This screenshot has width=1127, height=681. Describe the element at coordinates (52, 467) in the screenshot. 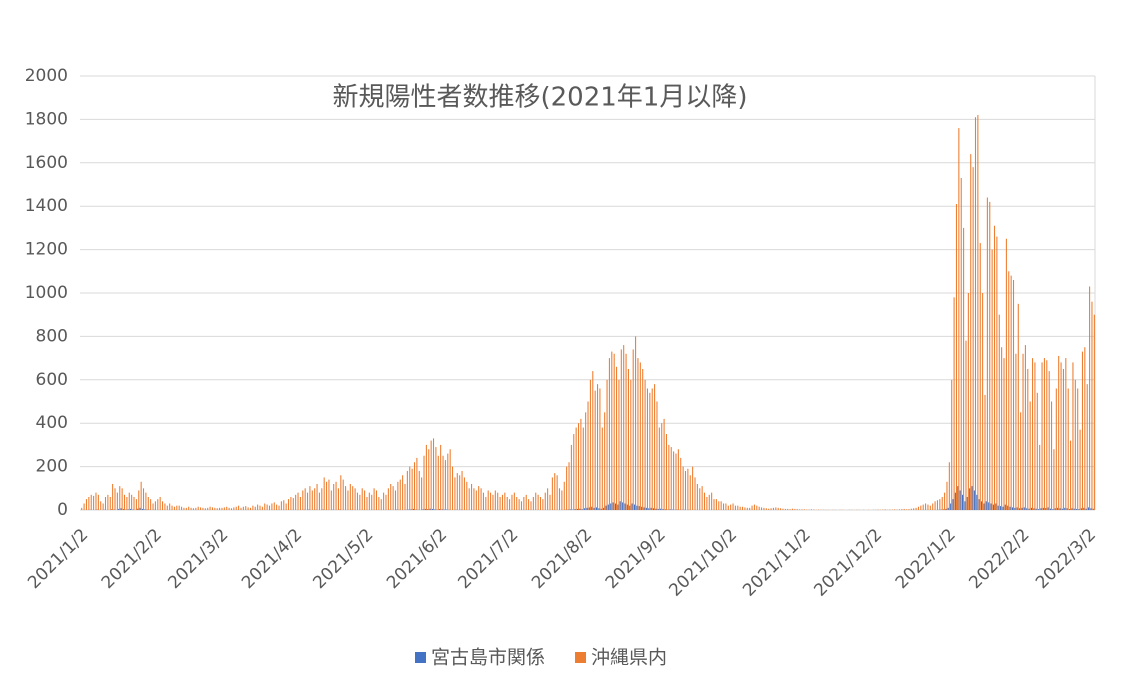

I see `y-tick-label: 200` at that location.